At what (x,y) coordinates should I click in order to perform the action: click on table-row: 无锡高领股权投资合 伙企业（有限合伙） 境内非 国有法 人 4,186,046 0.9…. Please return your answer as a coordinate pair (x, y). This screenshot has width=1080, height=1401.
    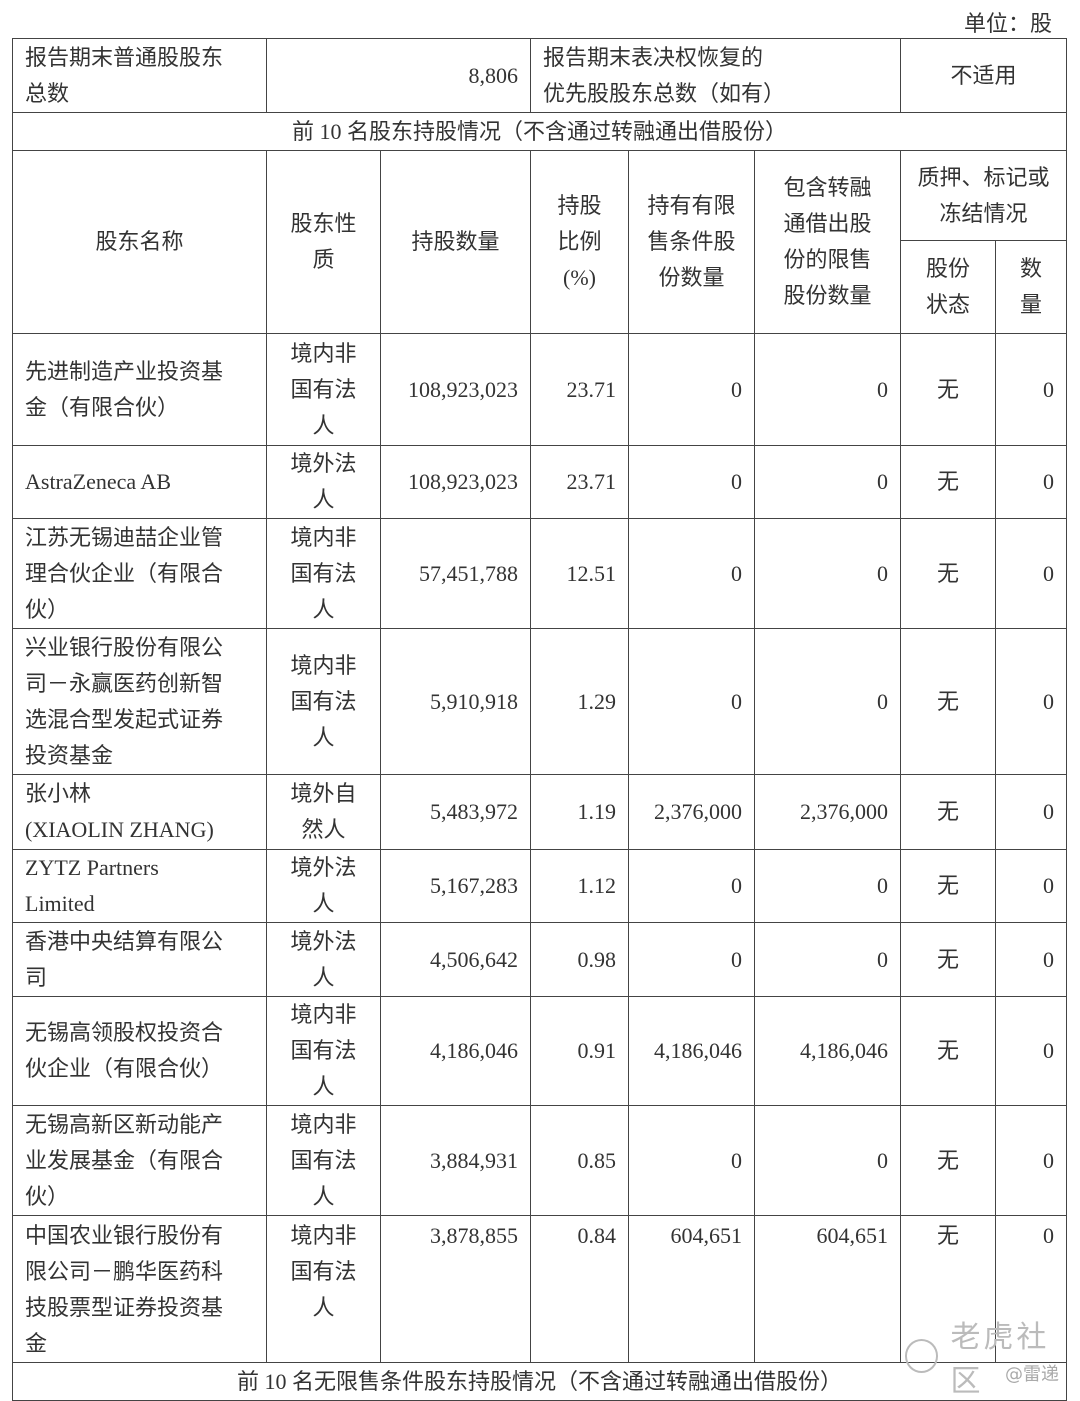
    Looking at the image, I should click on (540, 1051).